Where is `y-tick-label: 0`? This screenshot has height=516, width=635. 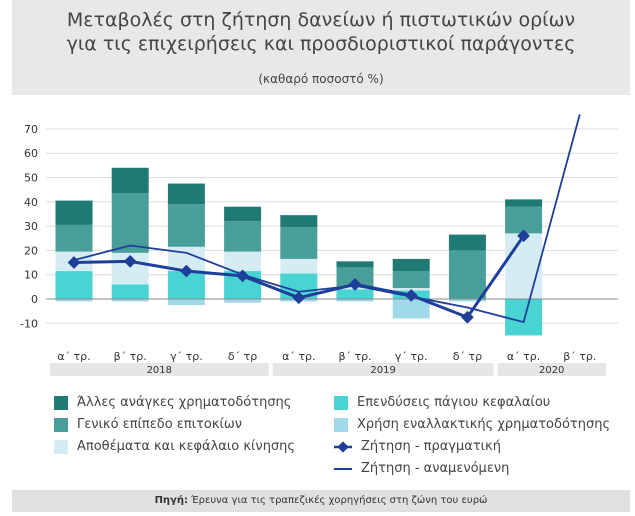
y-tick-label: 0 is located at coordinates (34, 299).